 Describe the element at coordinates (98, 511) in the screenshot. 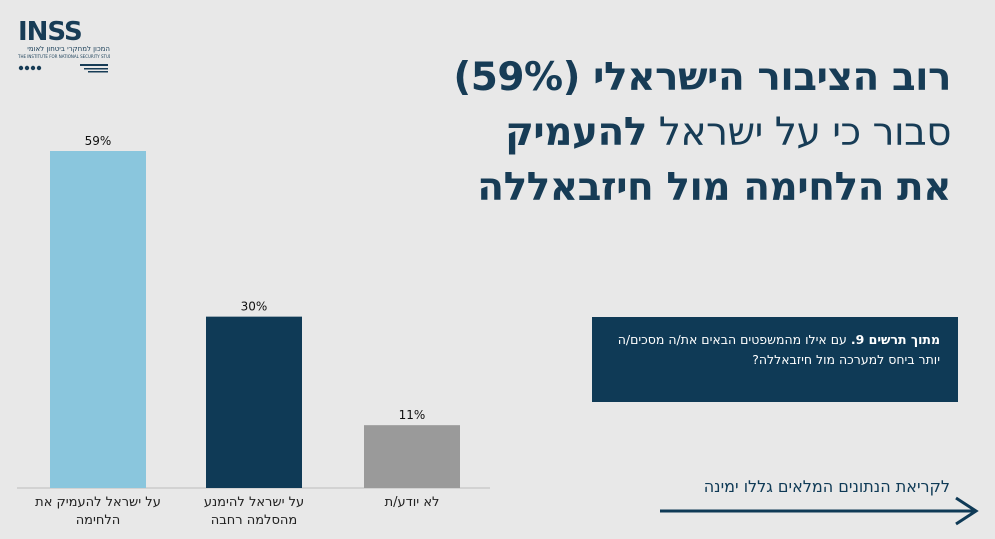

I see `category-label-1: על ישראל להעמיק את הלחימה` at that location.